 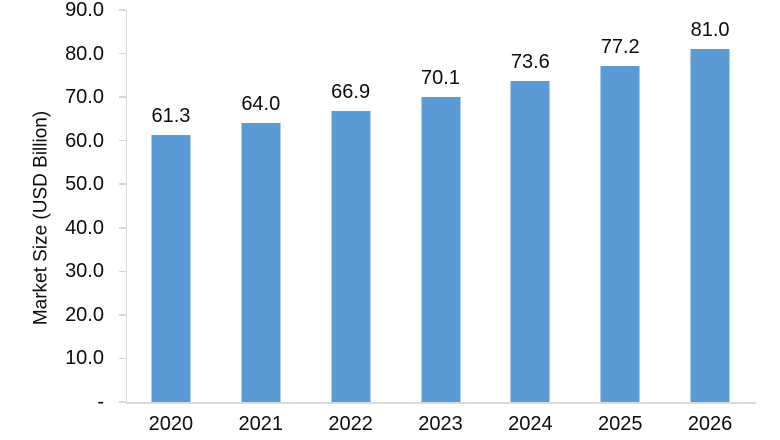 I want to click on x-tick-label: 2021, so click(x=261, y=424).